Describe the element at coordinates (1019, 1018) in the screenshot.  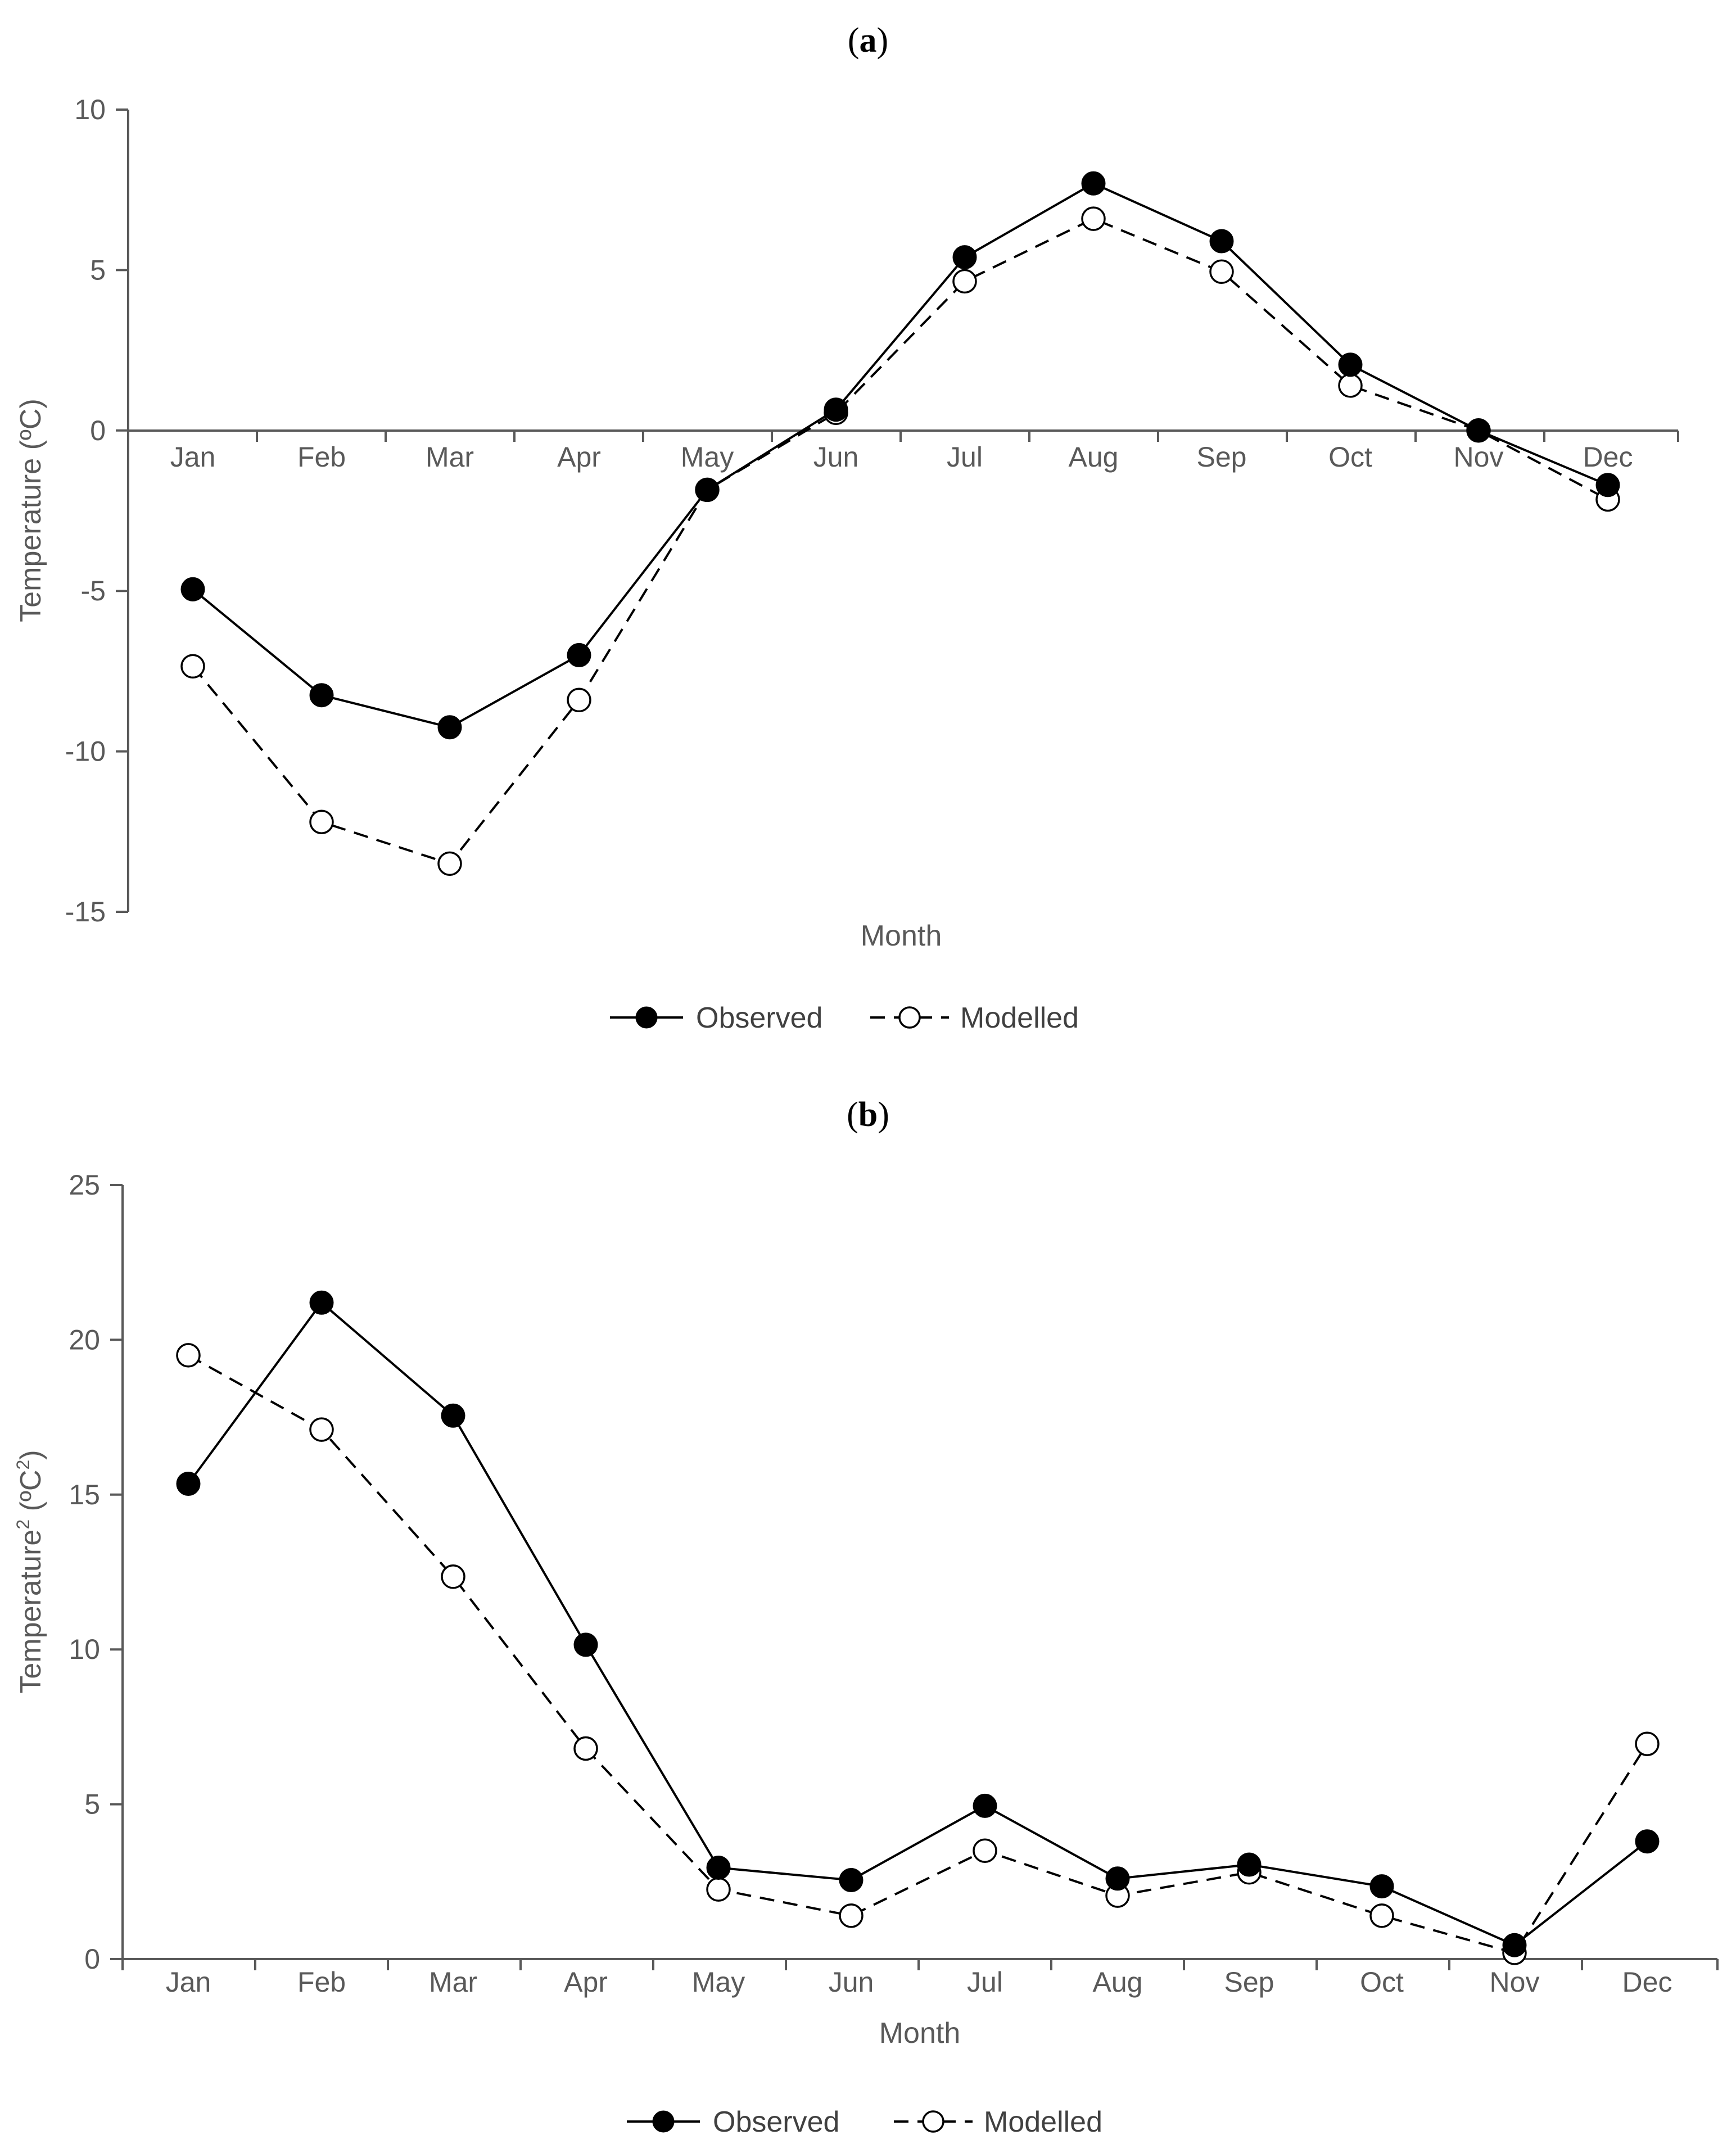
I see `panel-a-legend-modelled-label: Modelled` at that location.